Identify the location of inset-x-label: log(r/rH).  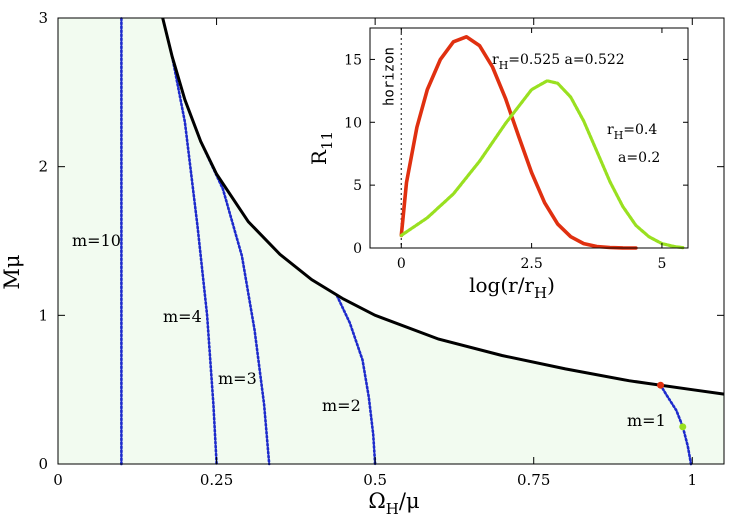
(512, 287).